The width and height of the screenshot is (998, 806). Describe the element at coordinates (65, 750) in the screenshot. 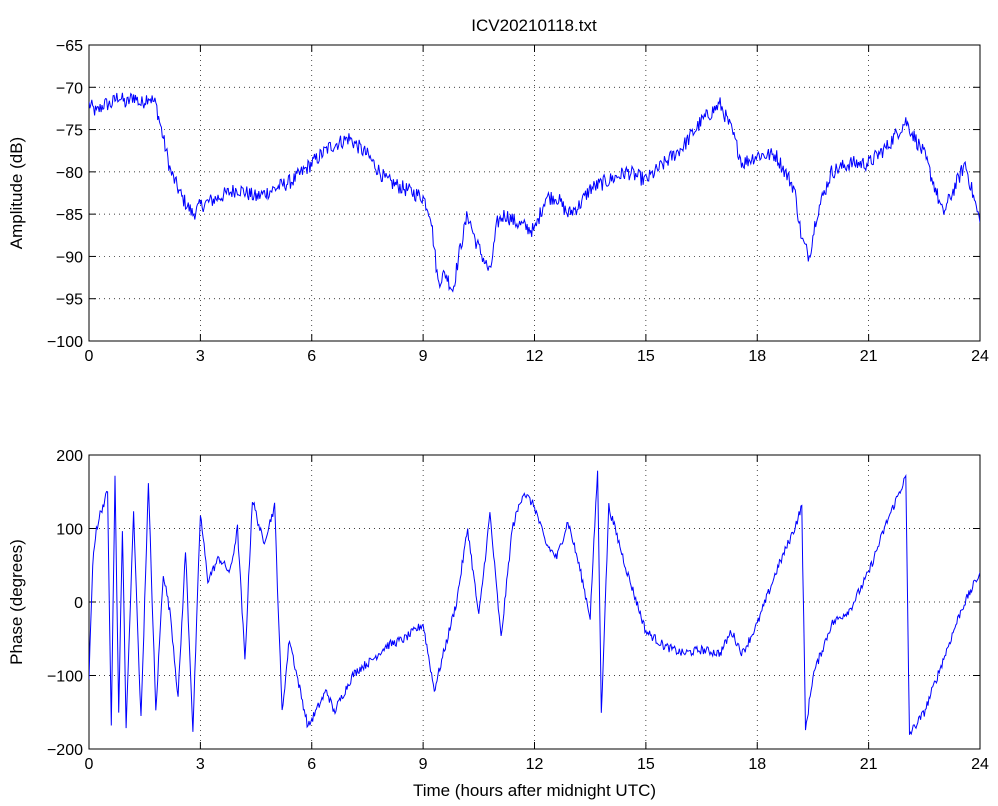

I see `y-tick-label: −200` at that location.